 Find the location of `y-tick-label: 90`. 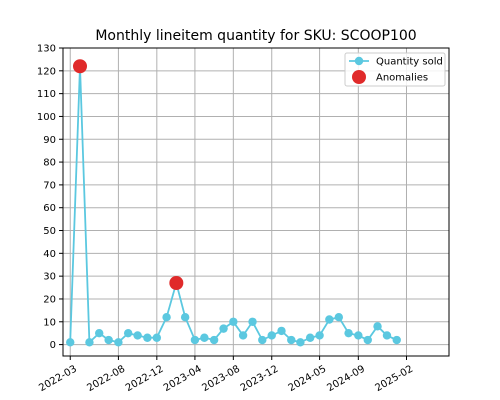

y-tick-label: 90 is located at coordinates (49, 140).